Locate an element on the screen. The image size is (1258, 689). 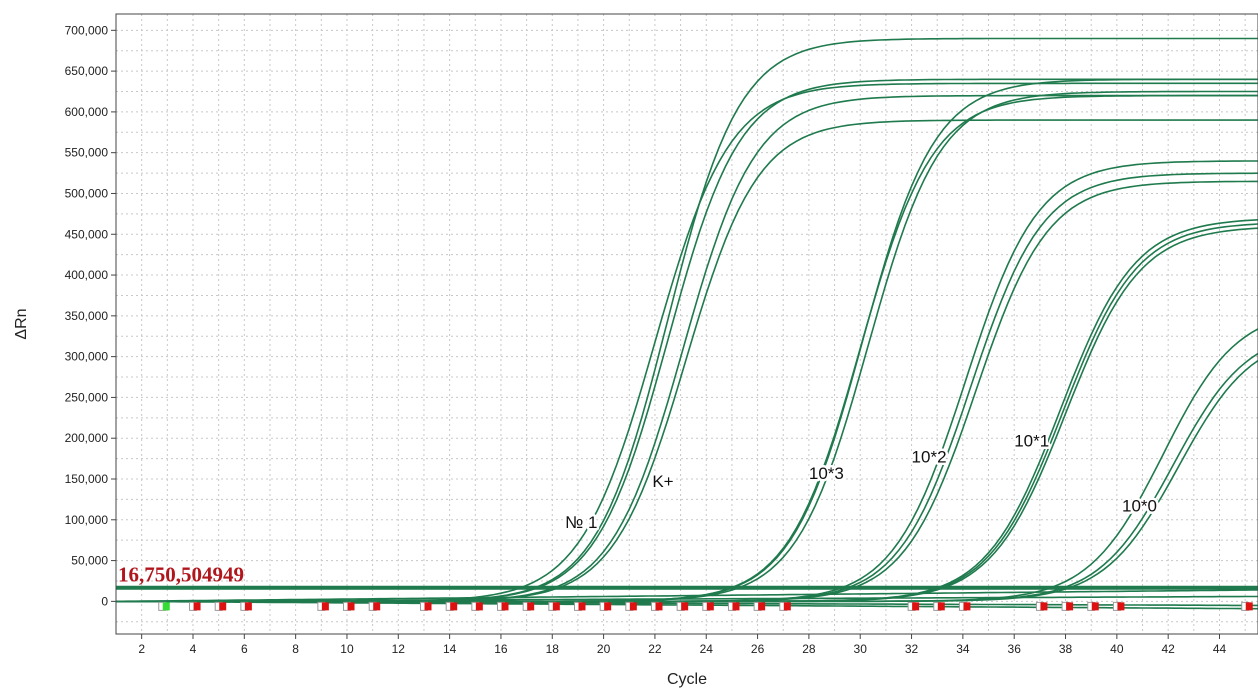
y-tick-label: 400,000 is located at coordinates (87, 275).